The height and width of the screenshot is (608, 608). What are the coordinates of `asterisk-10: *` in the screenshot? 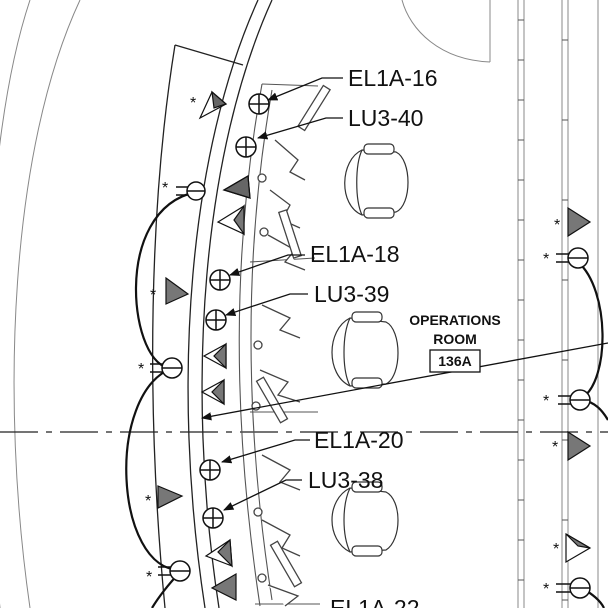 It's located at (555, 447).